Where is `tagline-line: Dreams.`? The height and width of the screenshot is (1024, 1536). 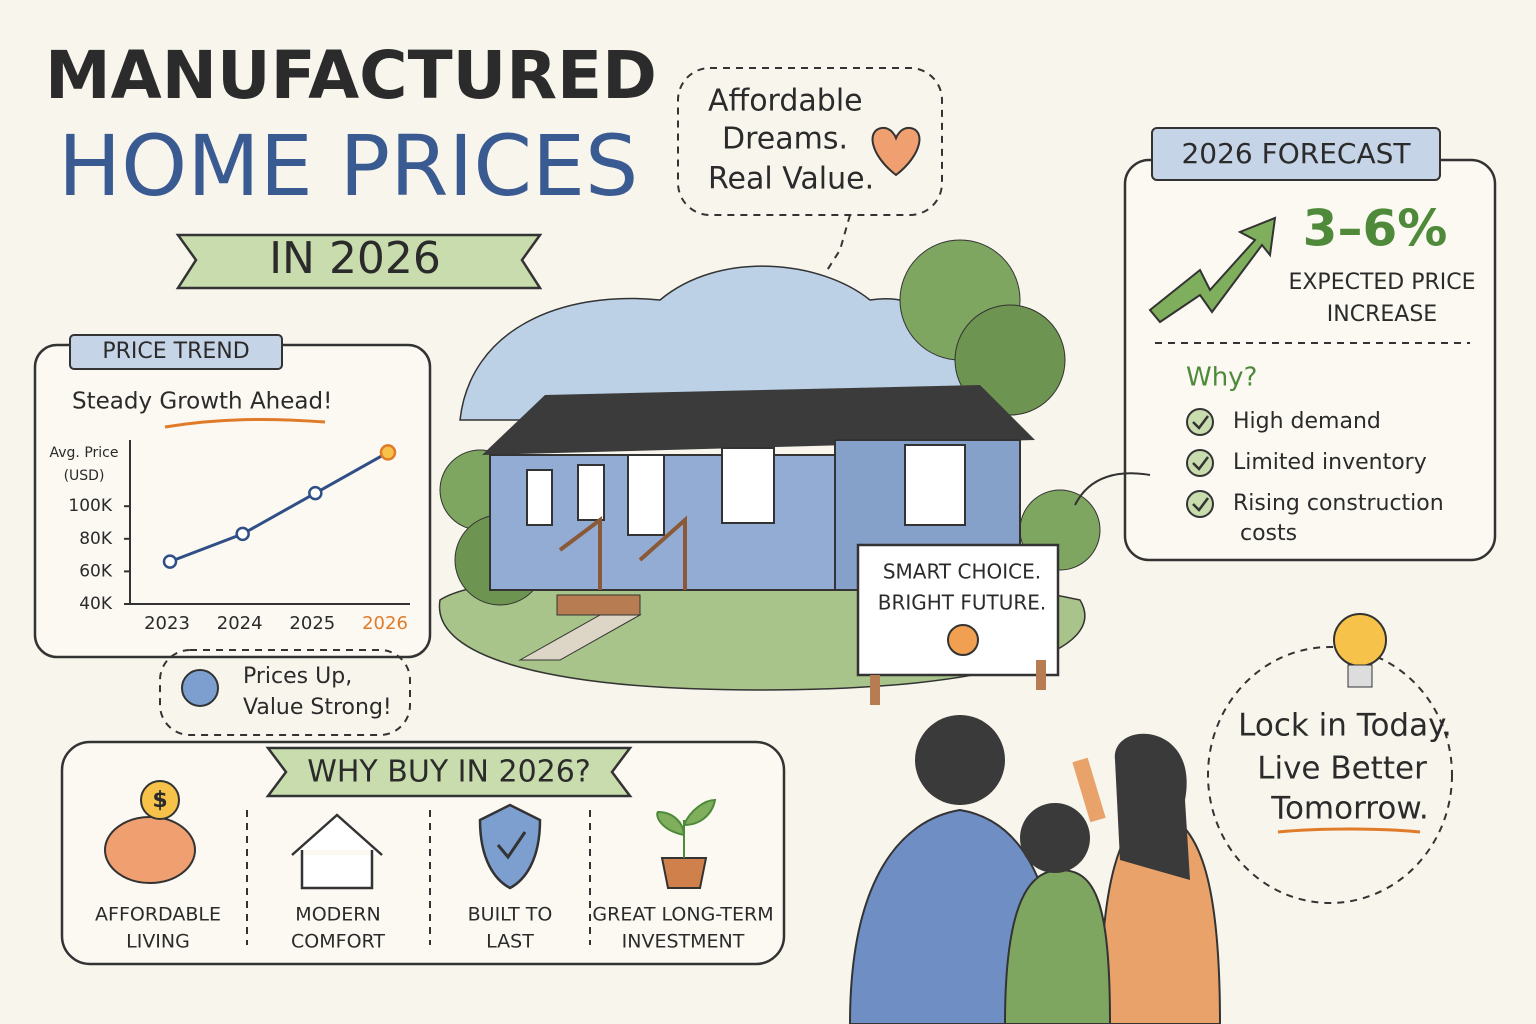
tagline-line: Dreams. is located at coordinates (785, 139).